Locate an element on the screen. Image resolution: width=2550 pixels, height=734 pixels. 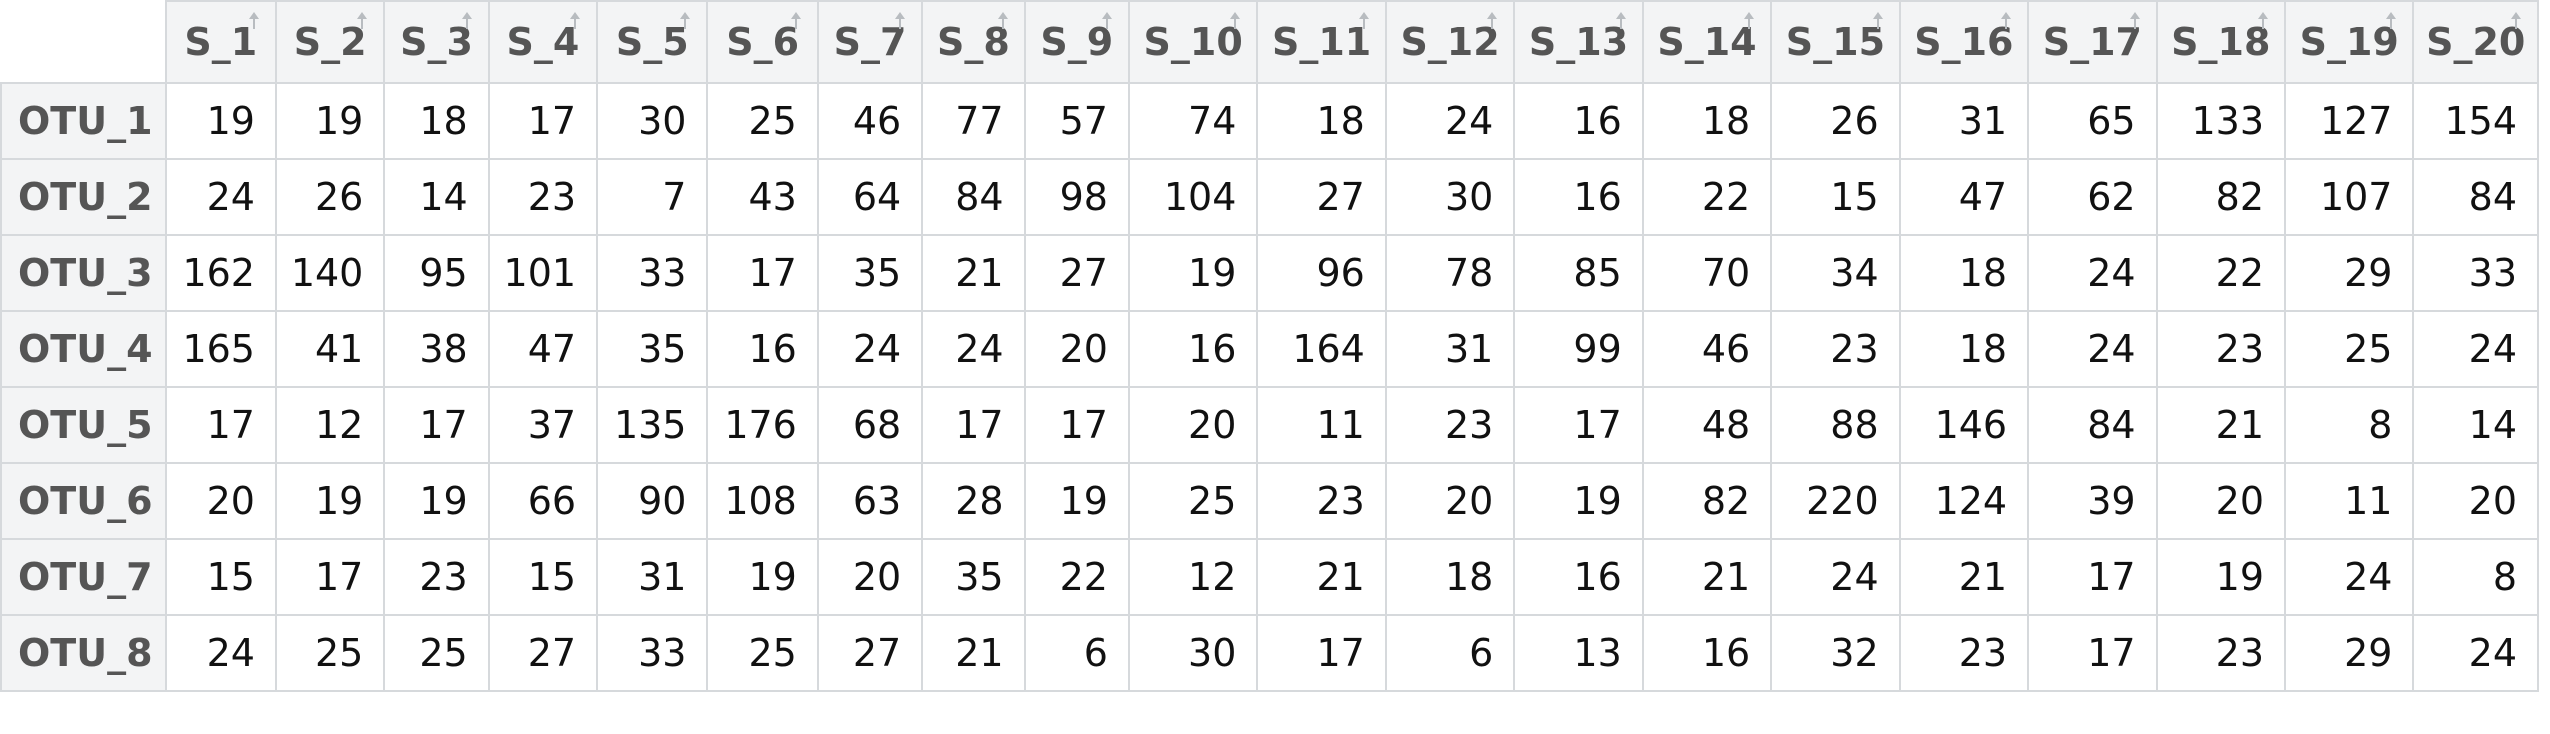
table-cell: 84 is located at coordinates (2475, 197).